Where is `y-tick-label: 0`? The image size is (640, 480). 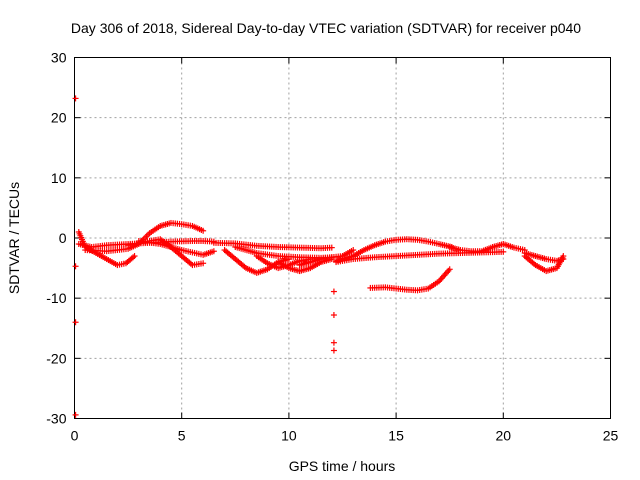
y-tick-label: 0 is located at coordinates (63, 238).